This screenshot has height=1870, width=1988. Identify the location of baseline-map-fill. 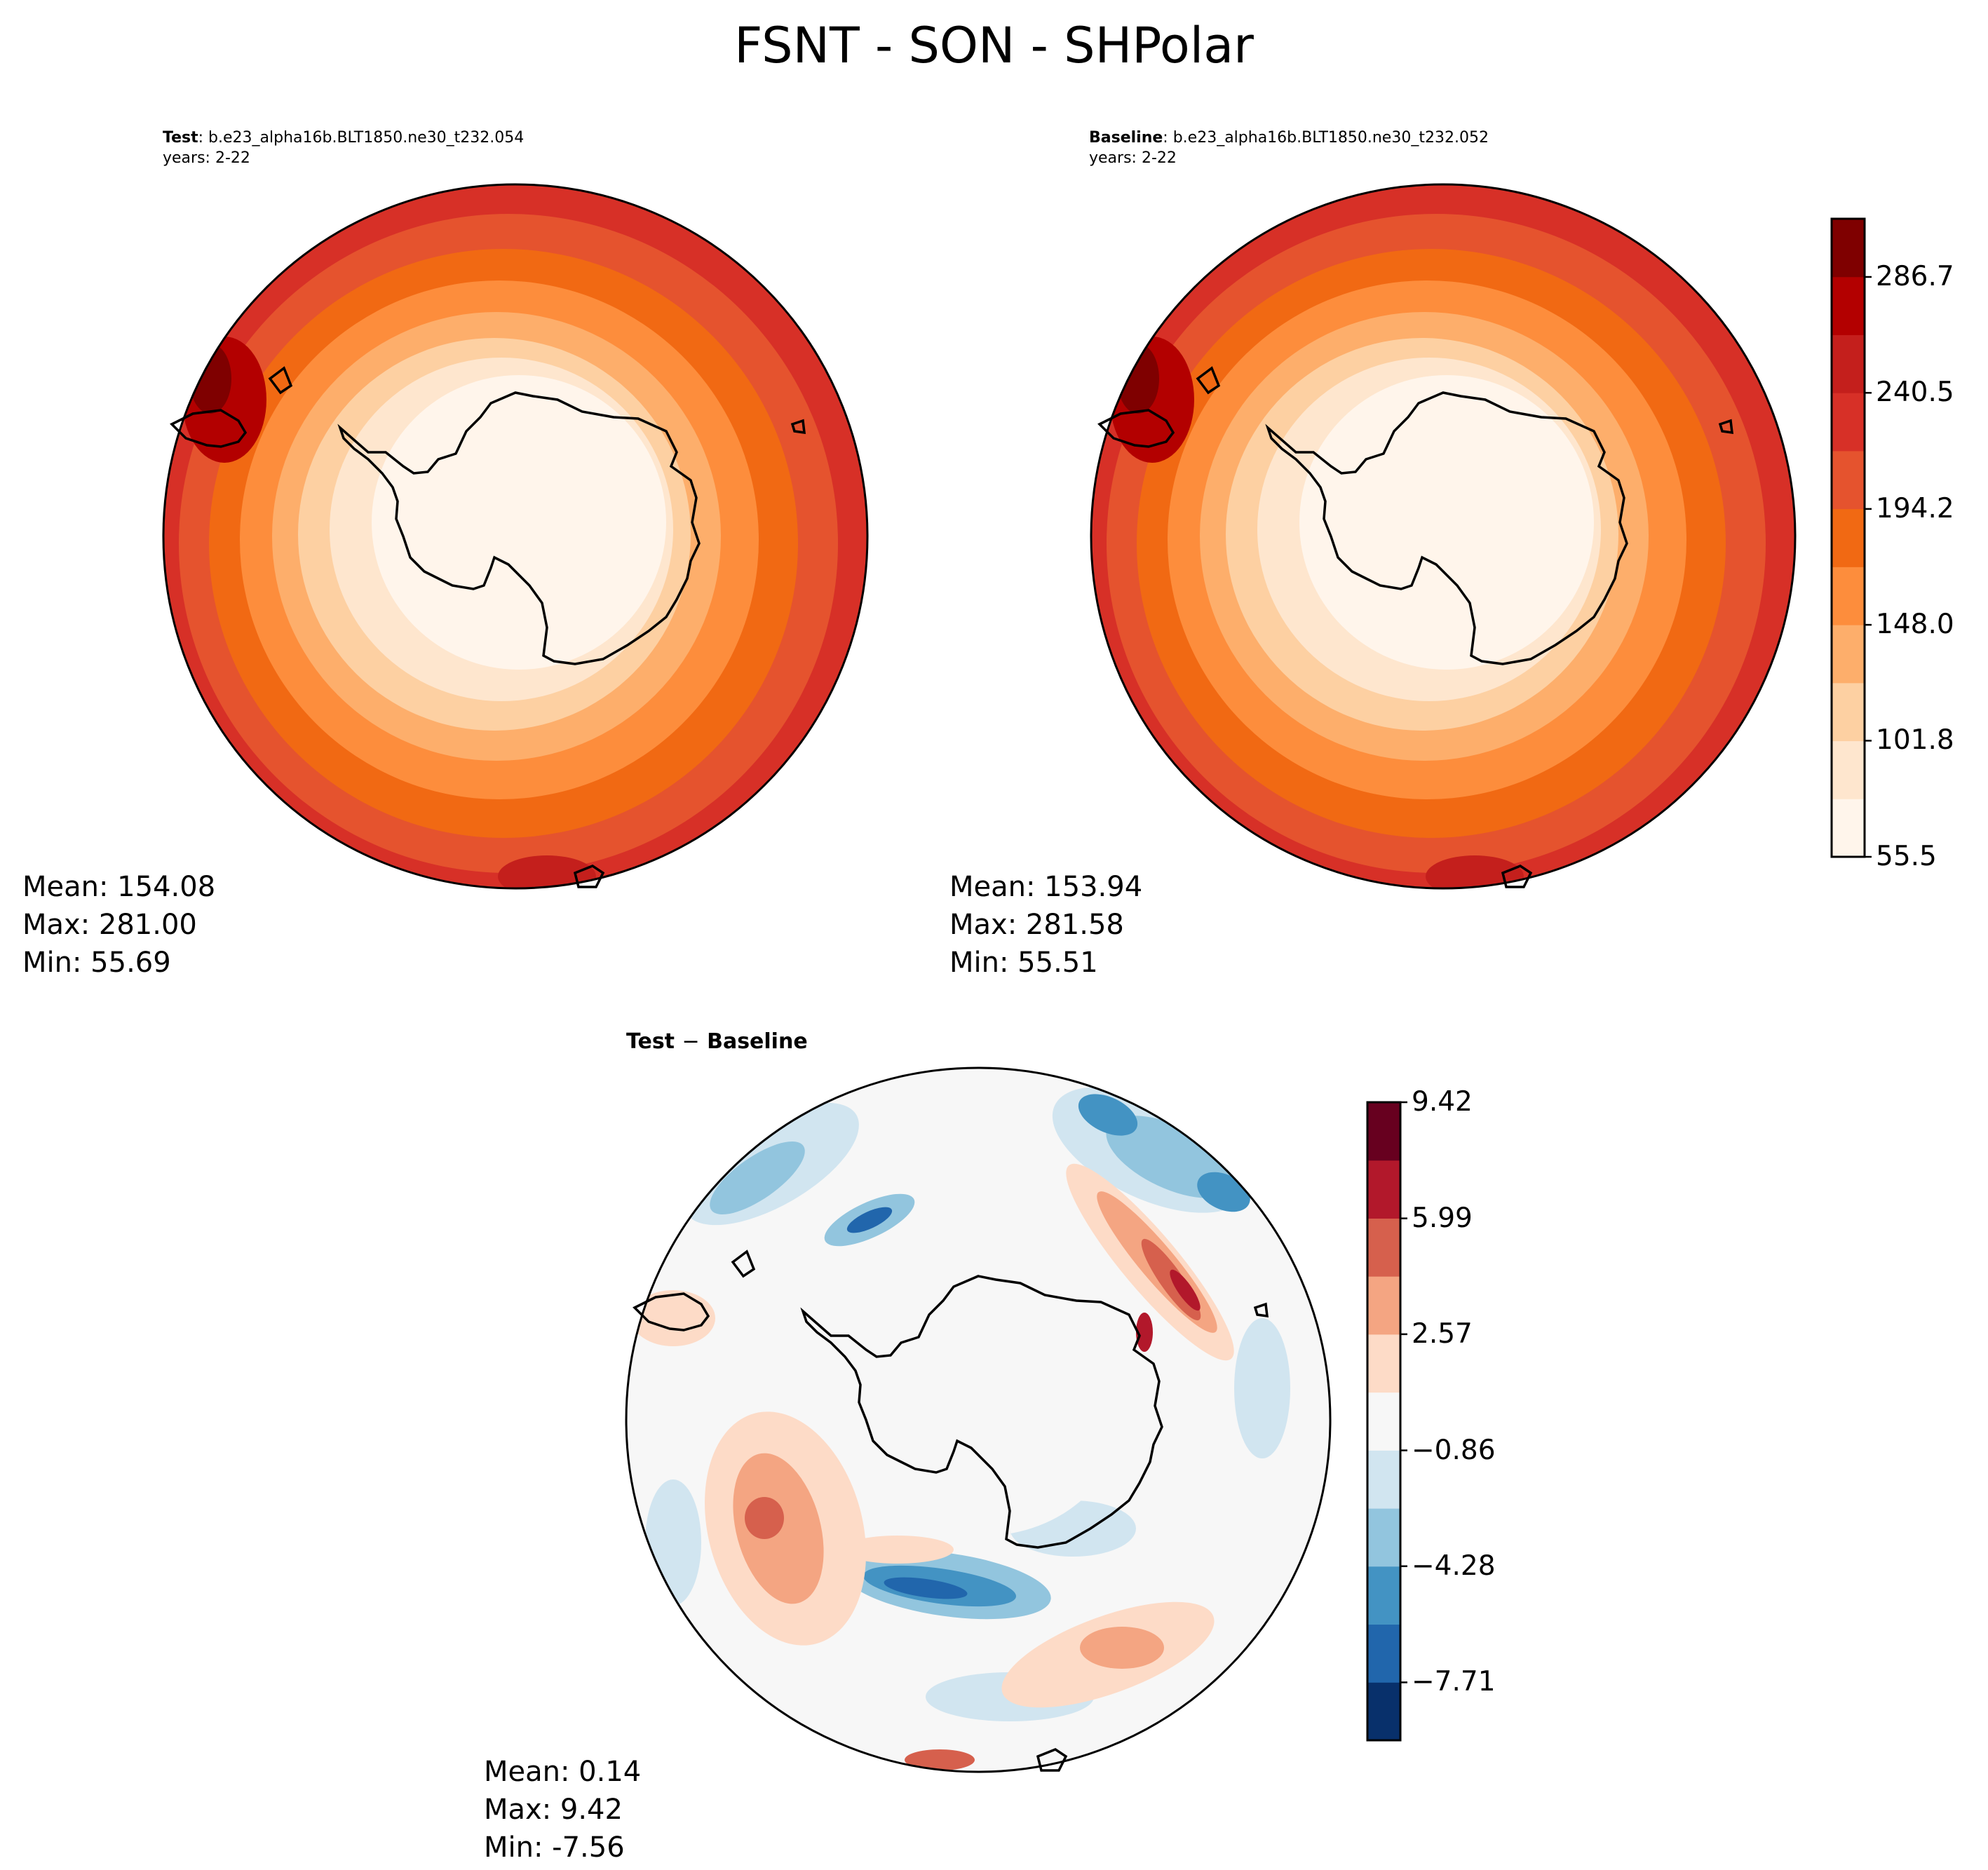
(1443, 536).